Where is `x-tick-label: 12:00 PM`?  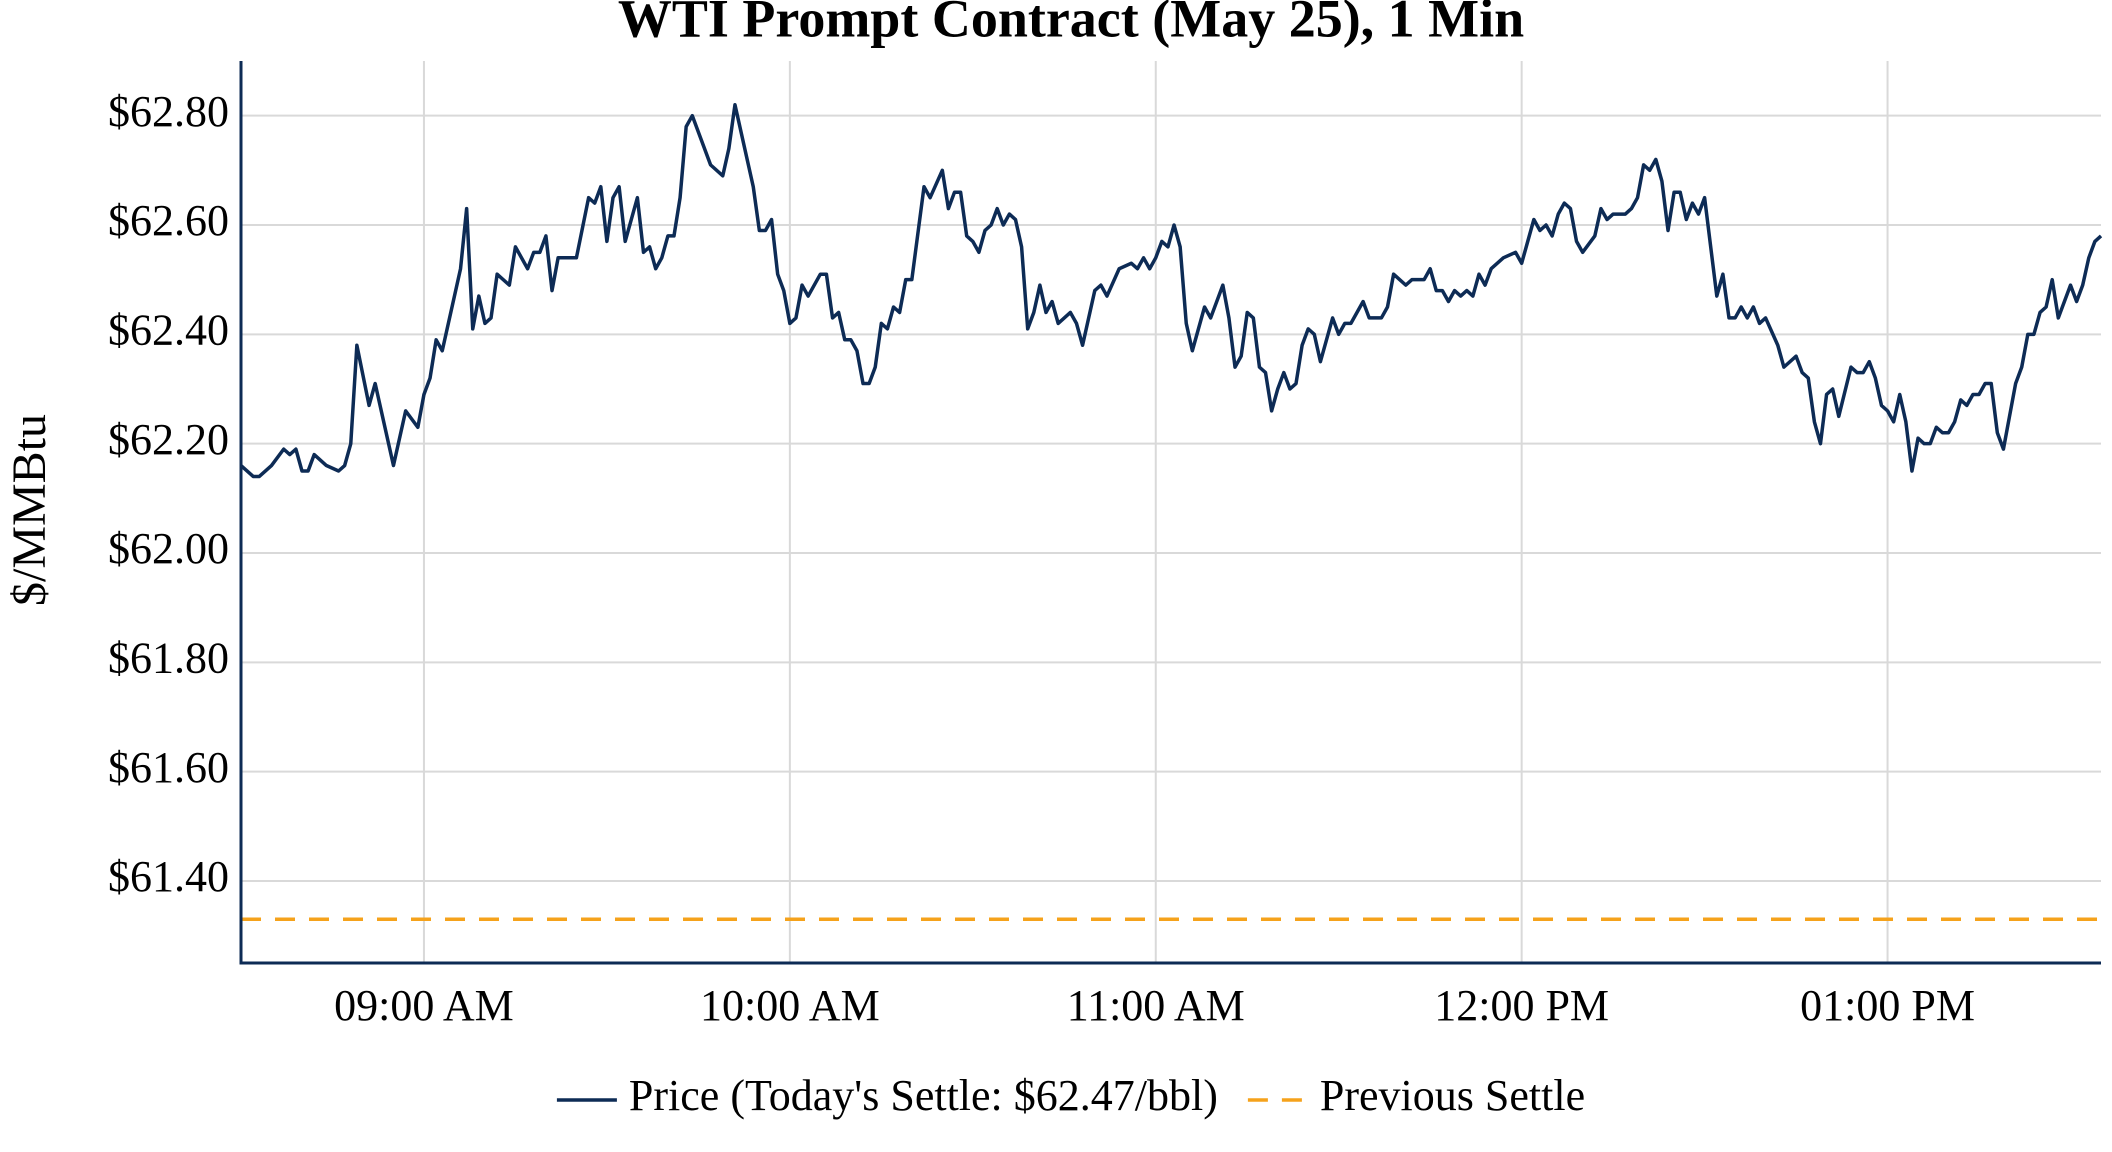 x-tick-label: 12:00 PM is located at coordinates (1521, 1005).